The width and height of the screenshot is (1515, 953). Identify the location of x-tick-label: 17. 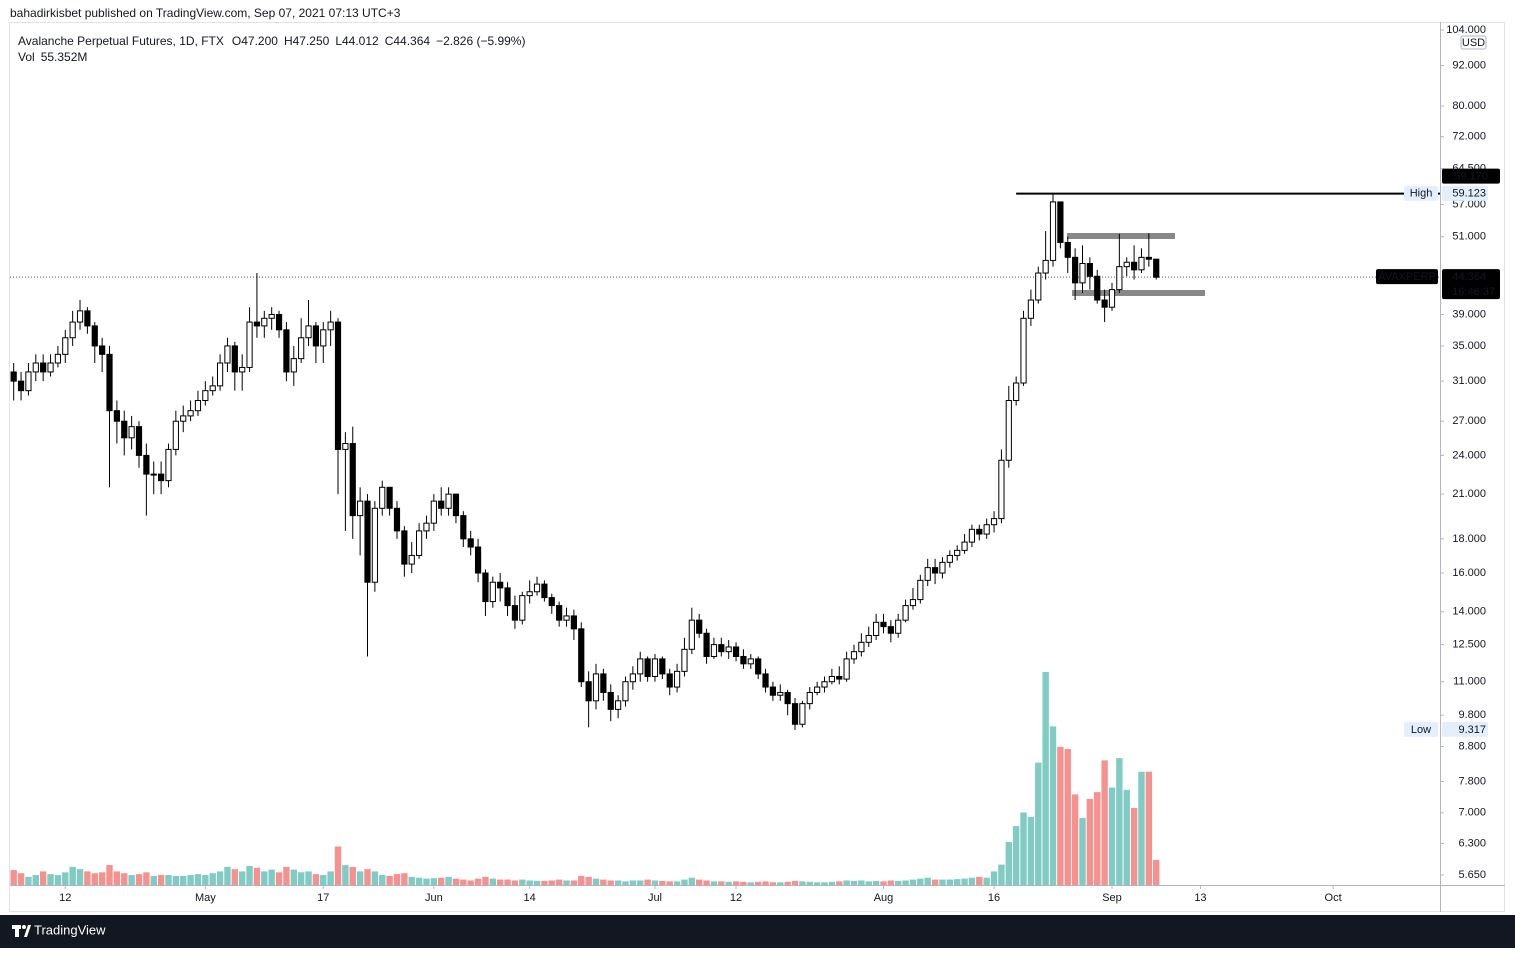
(323, 898).